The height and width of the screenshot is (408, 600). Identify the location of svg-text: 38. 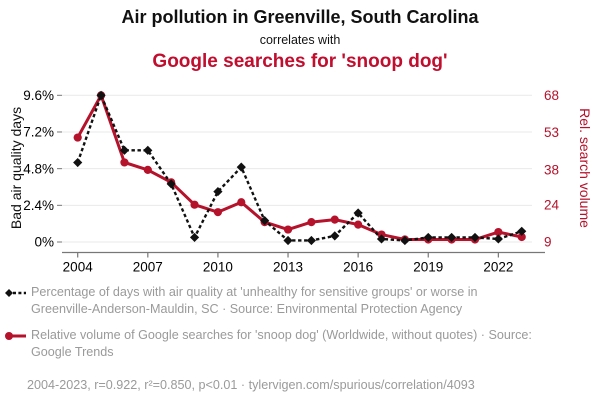
(551, 169).